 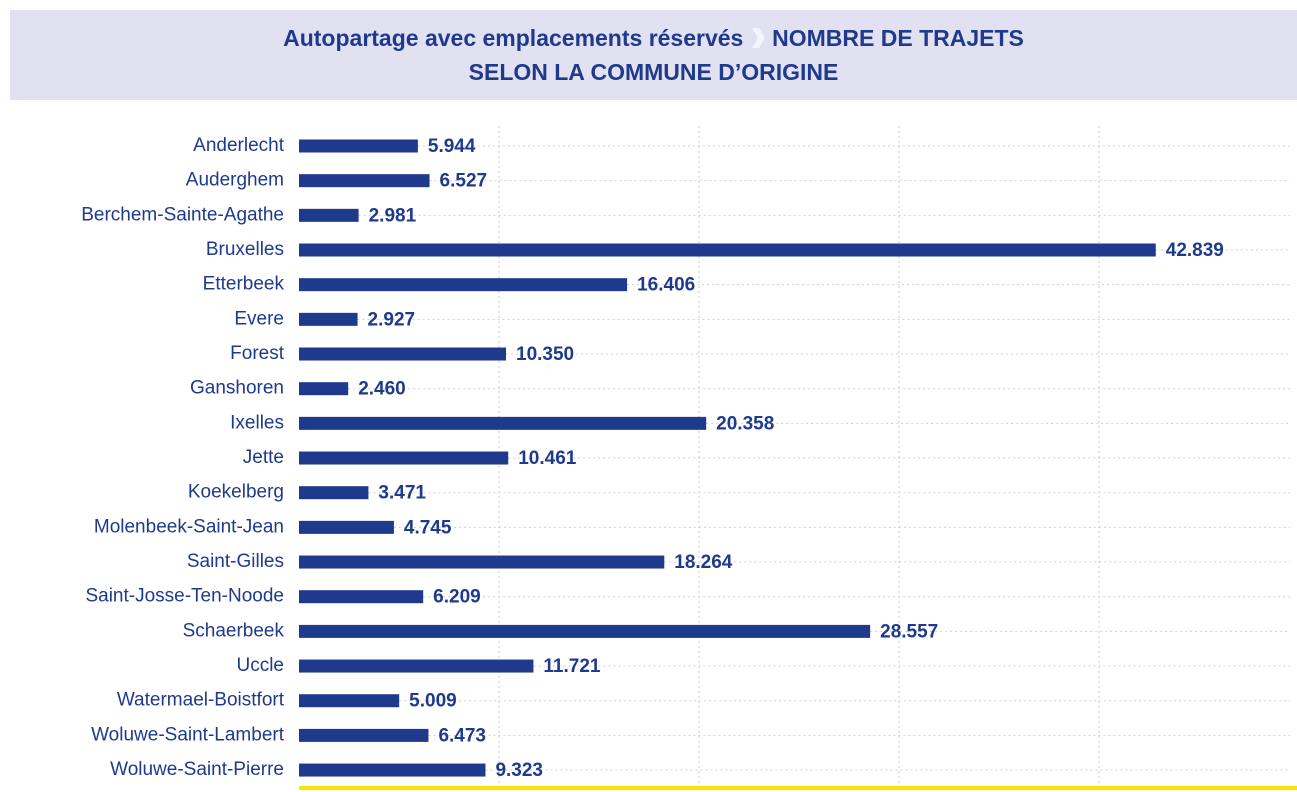 What do you see at coordinates (571, 666) in the screenshot?
I see `value-label: 11.721` at bounding box center [571, 666].